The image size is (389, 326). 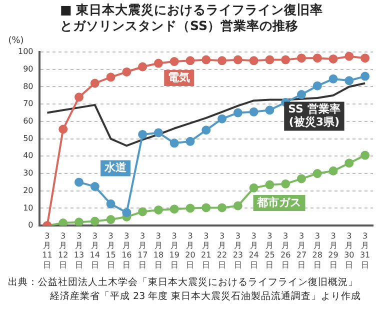 I want to click on text: 経済産業省「平成 23 年度 東日本大震災石油製品流通調査」より作成, so click(x=205, y=297).